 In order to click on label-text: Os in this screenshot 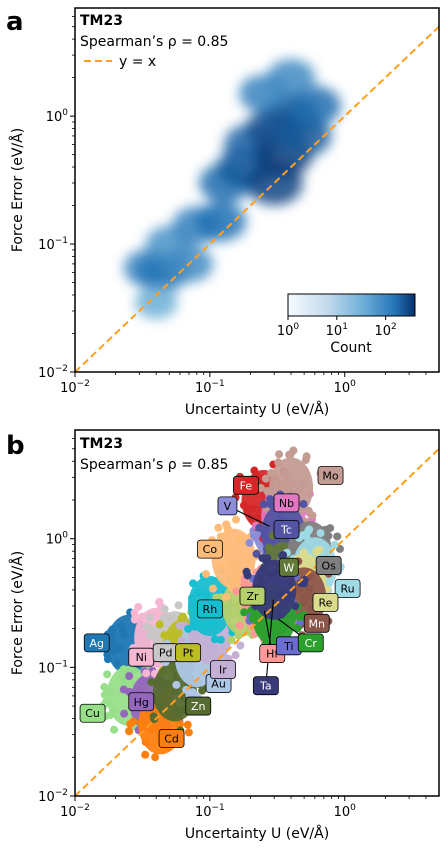, I will do `click(328, 565)`.